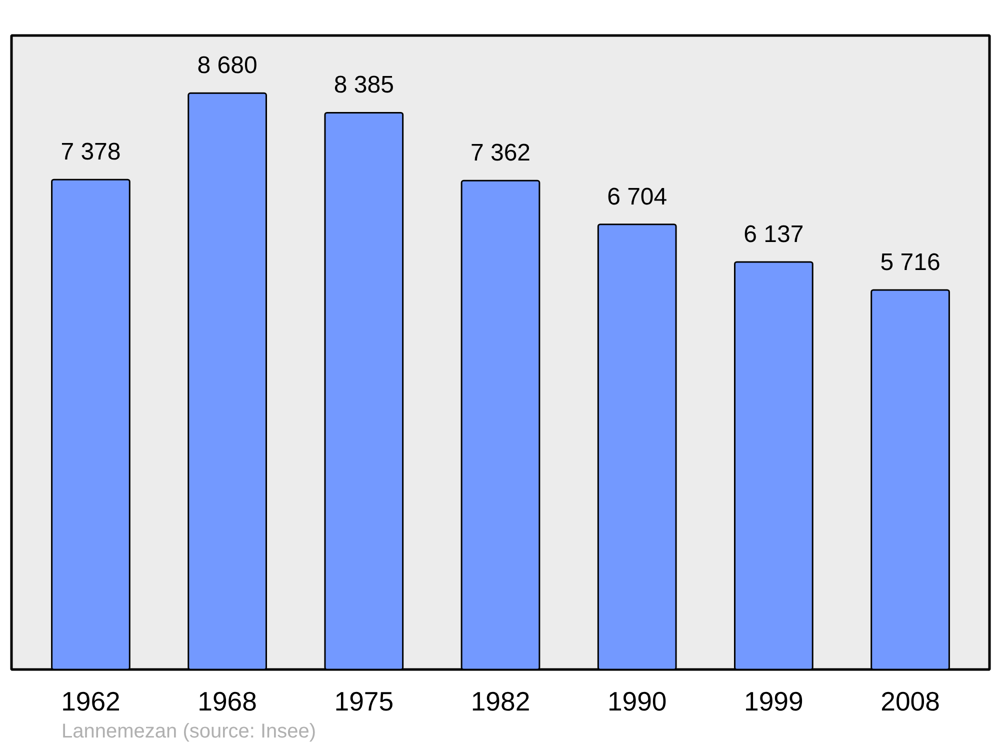  What do you see at coordinates (774, 234) in the screenshot?
I see `data-label: 6 137` at bounding box center [774, 234].